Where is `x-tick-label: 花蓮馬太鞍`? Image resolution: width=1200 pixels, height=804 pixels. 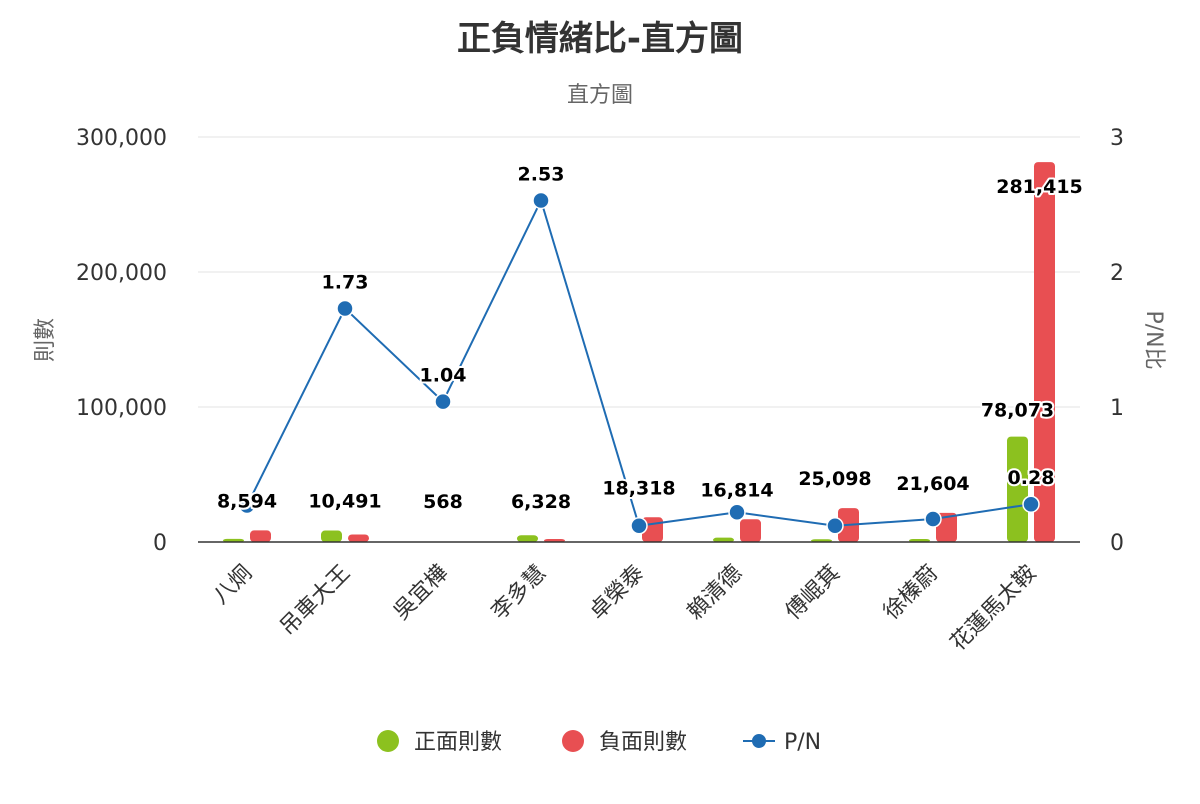 x-tick-label: 花蓮馬太鞍 is located at coordinates (993, 608).